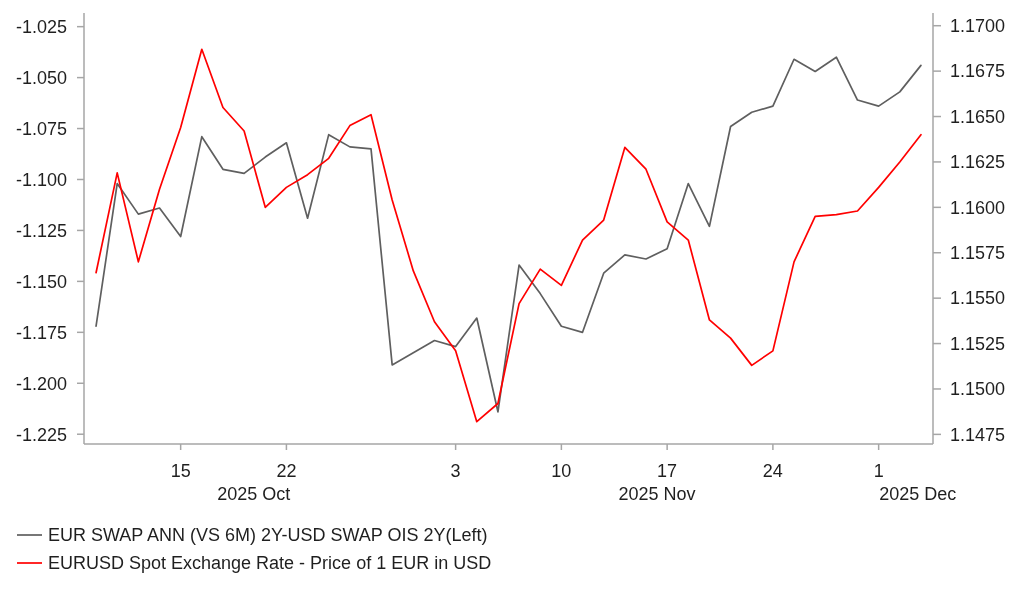 Image resolution: width=1022 pixels, height=597 pixels. What do you see at coordinates (978, 116) in the screenshot?
I see `y2-tick-label: 1.1650` at bounding box center [978, 116].